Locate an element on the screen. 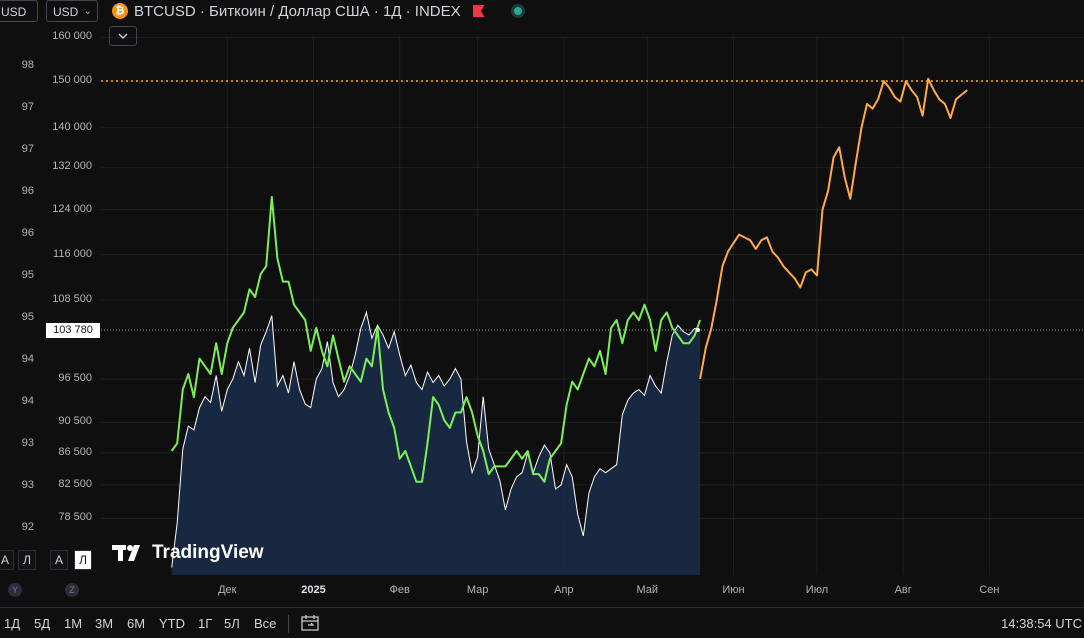  time-axis-tick-label: Сен is located at coordinates (989, 590).